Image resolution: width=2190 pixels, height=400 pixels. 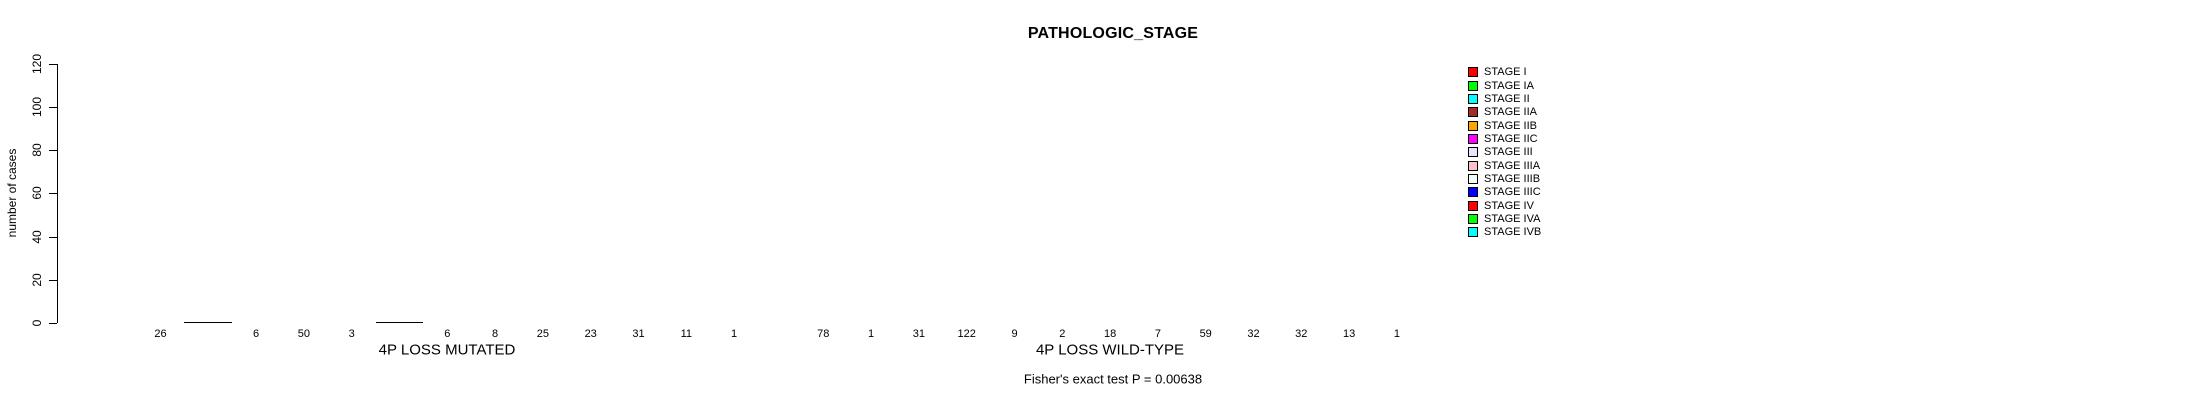 I want to click on y-axis-line, so click(x=57, y=193).